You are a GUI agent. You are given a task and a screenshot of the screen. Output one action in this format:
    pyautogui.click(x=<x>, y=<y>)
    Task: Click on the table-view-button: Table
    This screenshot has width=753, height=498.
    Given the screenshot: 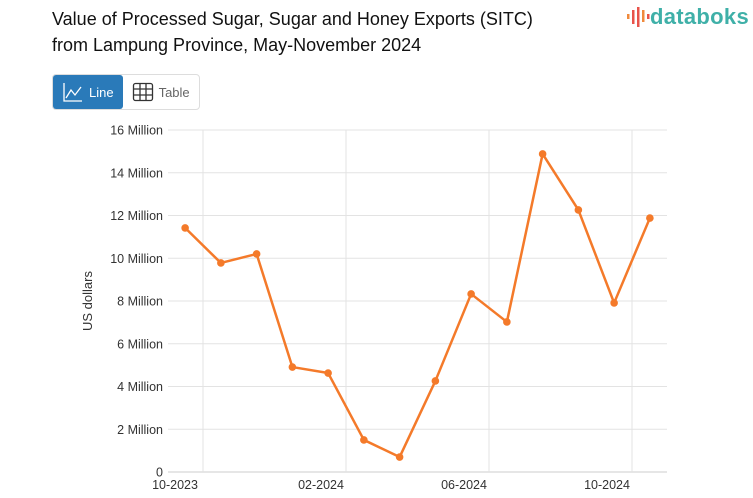 What is the action you would take?
    pyautogui.click(x=161, y=92)
    